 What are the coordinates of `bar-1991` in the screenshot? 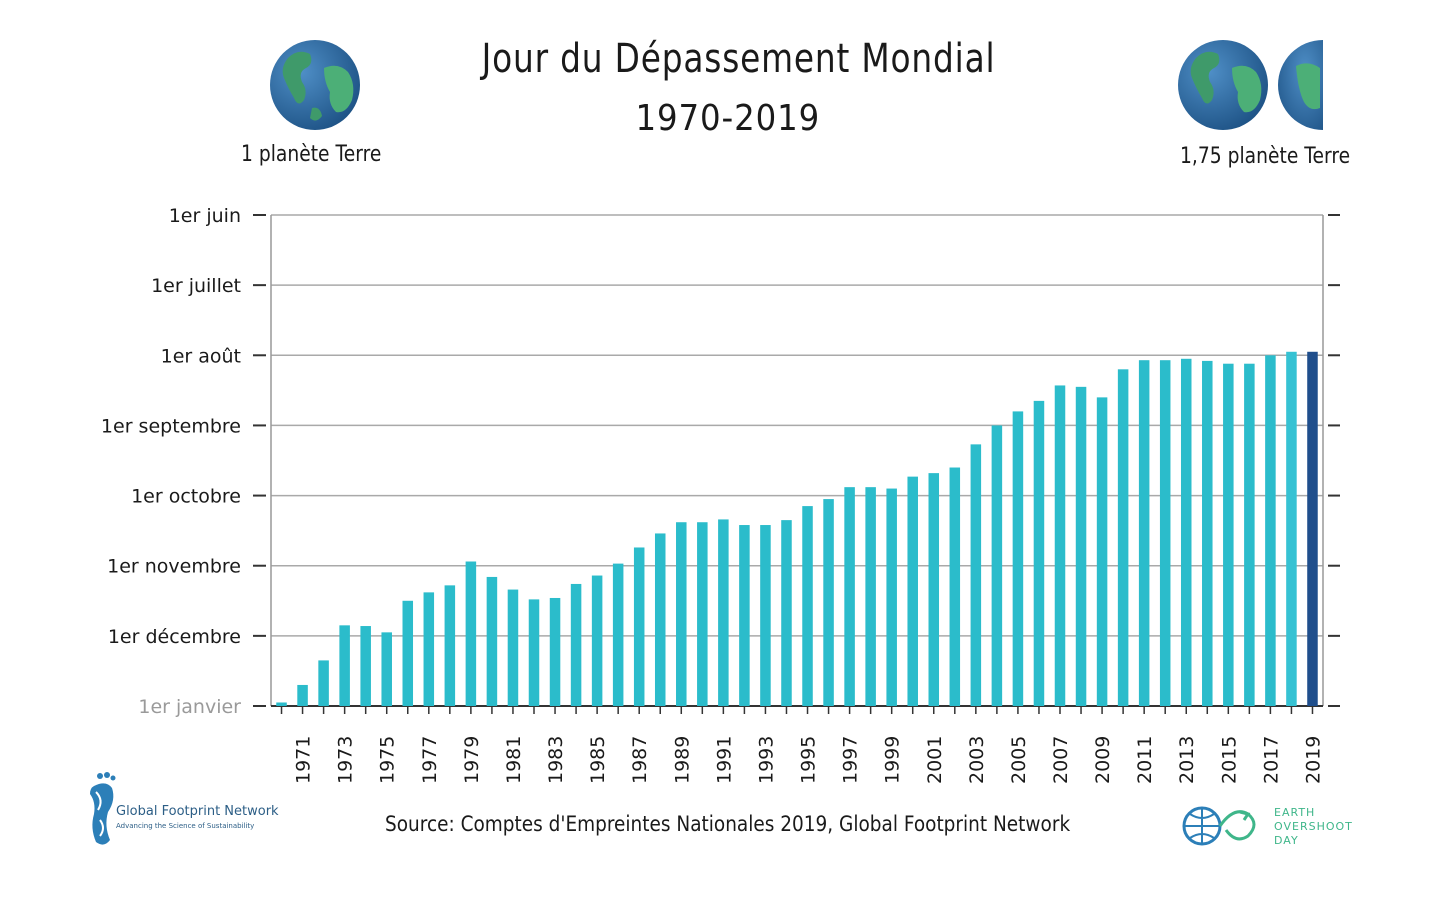 It's located at (723, 612).